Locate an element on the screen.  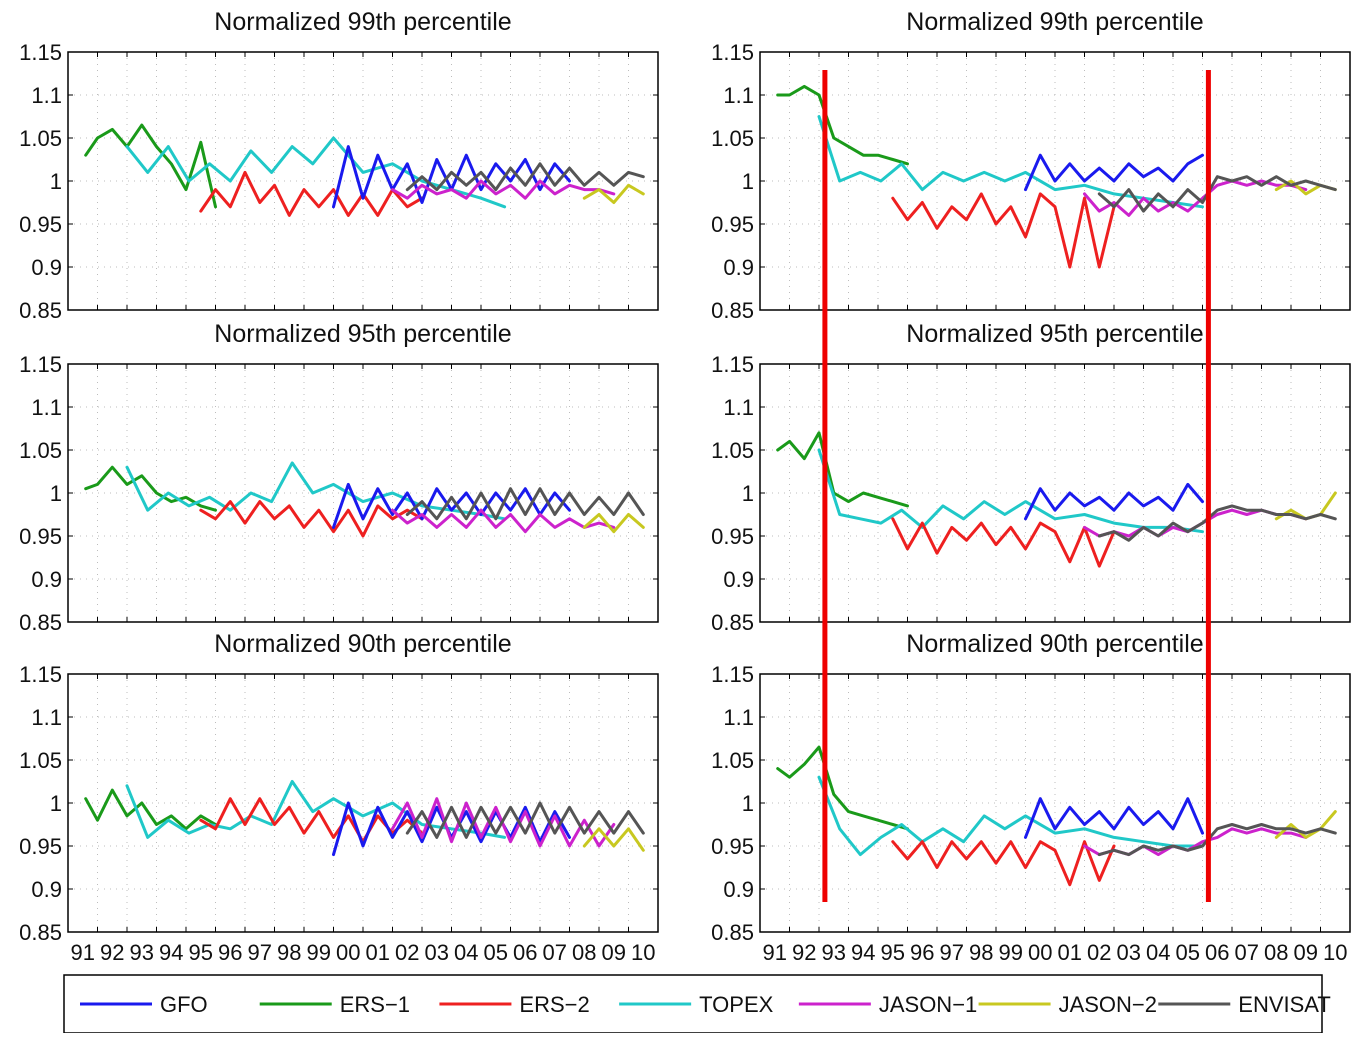
x-tick-label: 07 is located at coordinates (1247, 952).